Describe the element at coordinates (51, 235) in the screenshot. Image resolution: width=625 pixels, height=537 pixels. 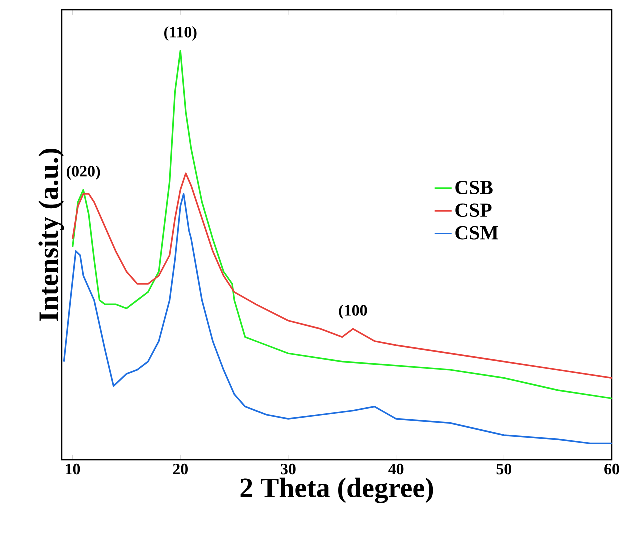
I see `y-axis-title: Intensity (a.u.)` at that location.